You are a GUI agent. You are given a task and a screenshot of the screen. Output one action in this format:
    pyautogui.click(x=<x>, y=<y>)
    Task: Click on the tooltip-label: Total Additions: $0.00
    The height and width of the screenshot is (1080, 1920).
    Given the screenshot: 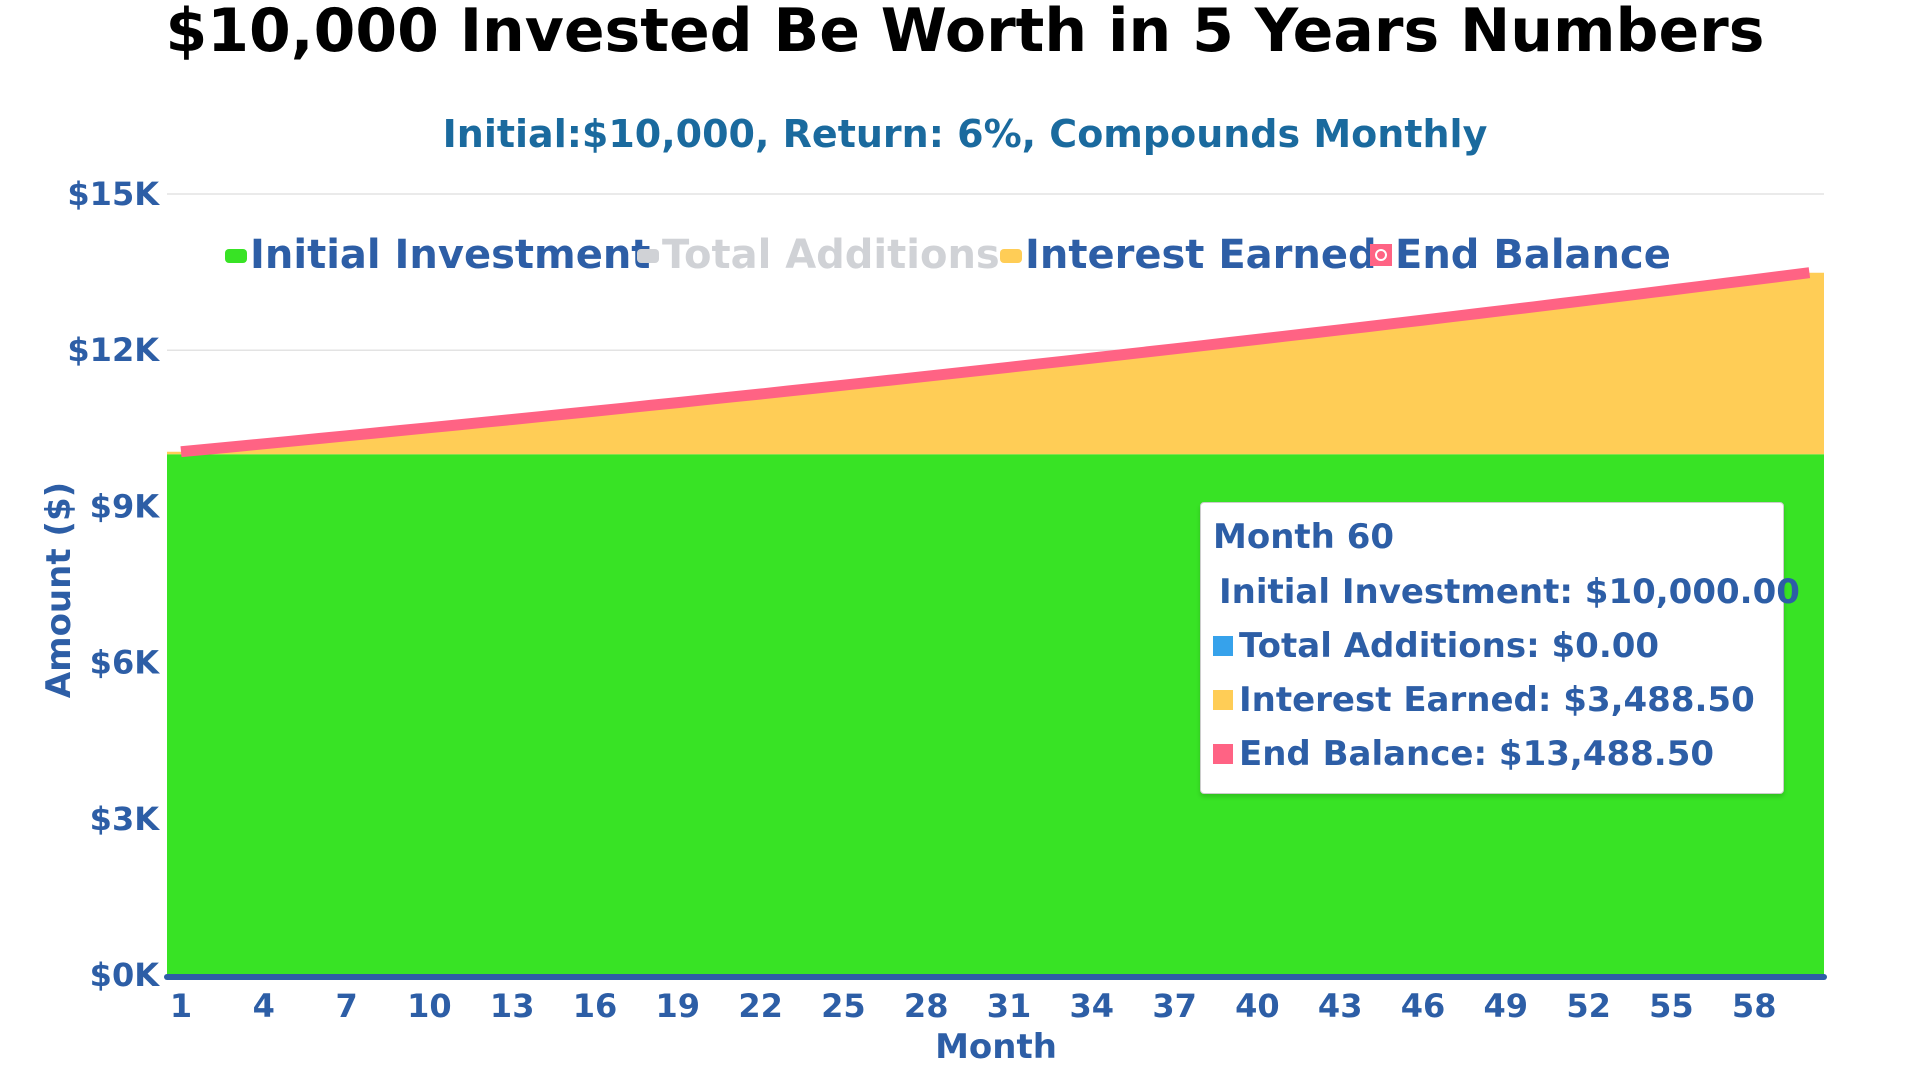 What is the action you would take?
    pyautogui.click(x=1449, y=646)
    